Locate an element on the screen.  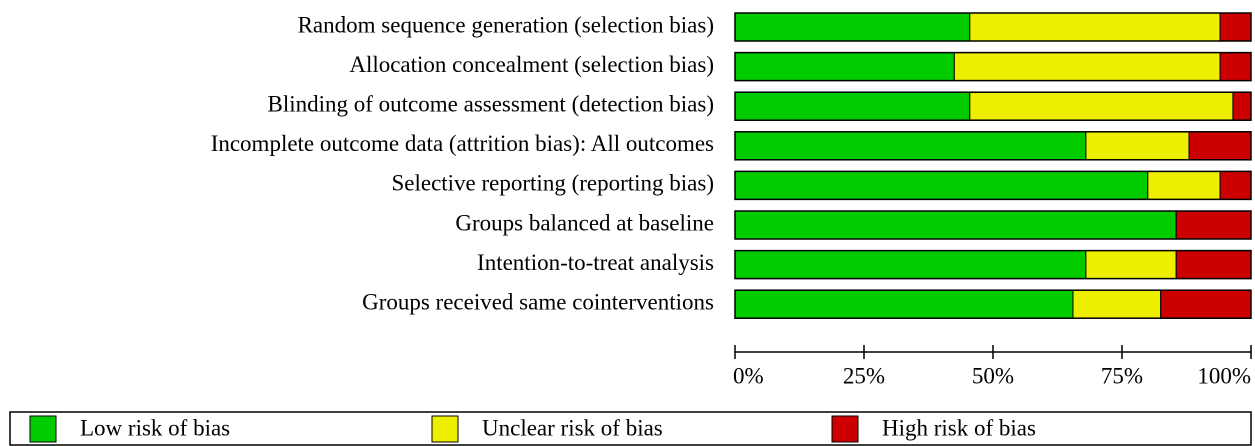
category-label: Groups received same cointerventions is located at coordinates (538, 301).